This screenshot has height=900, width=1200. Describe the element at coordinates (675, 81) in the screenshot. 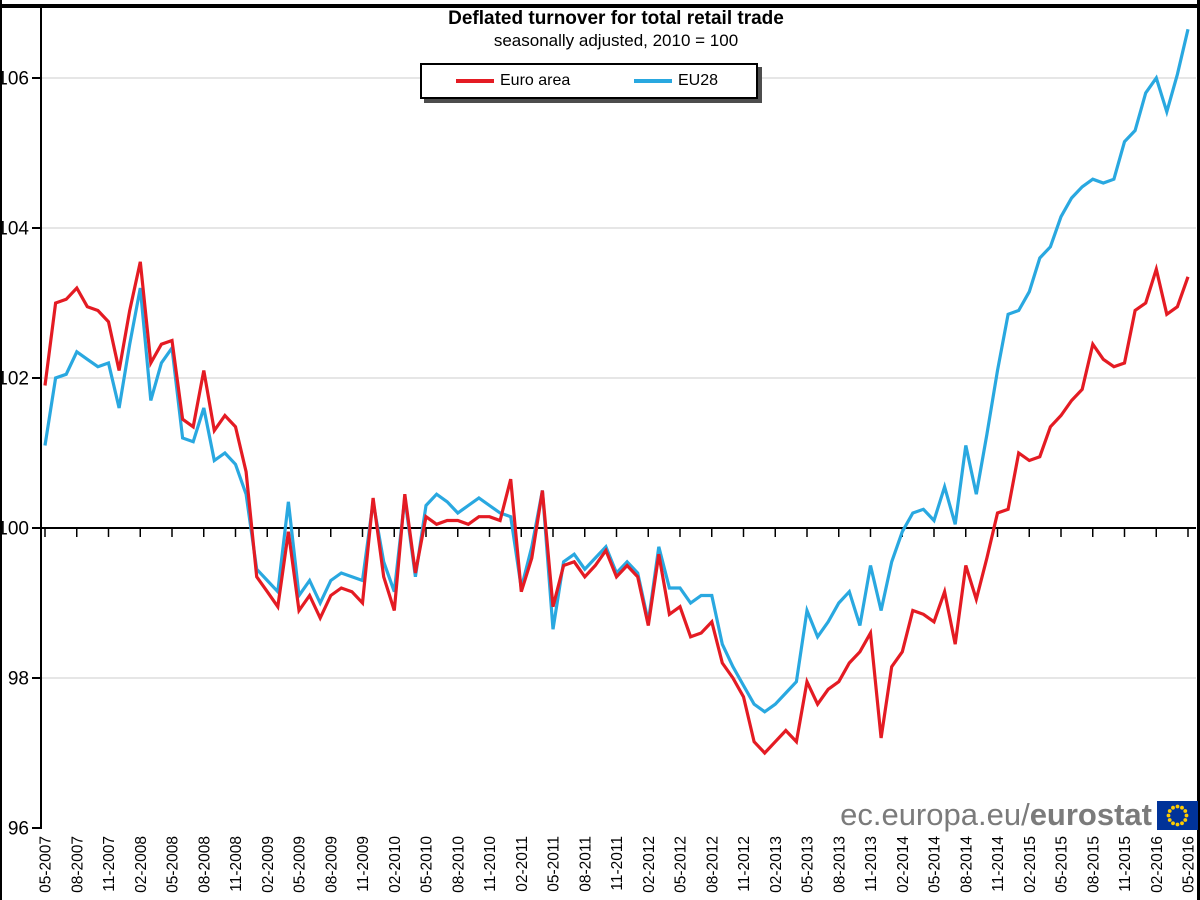

I see `legend-item-eu28: EU28` at that location.